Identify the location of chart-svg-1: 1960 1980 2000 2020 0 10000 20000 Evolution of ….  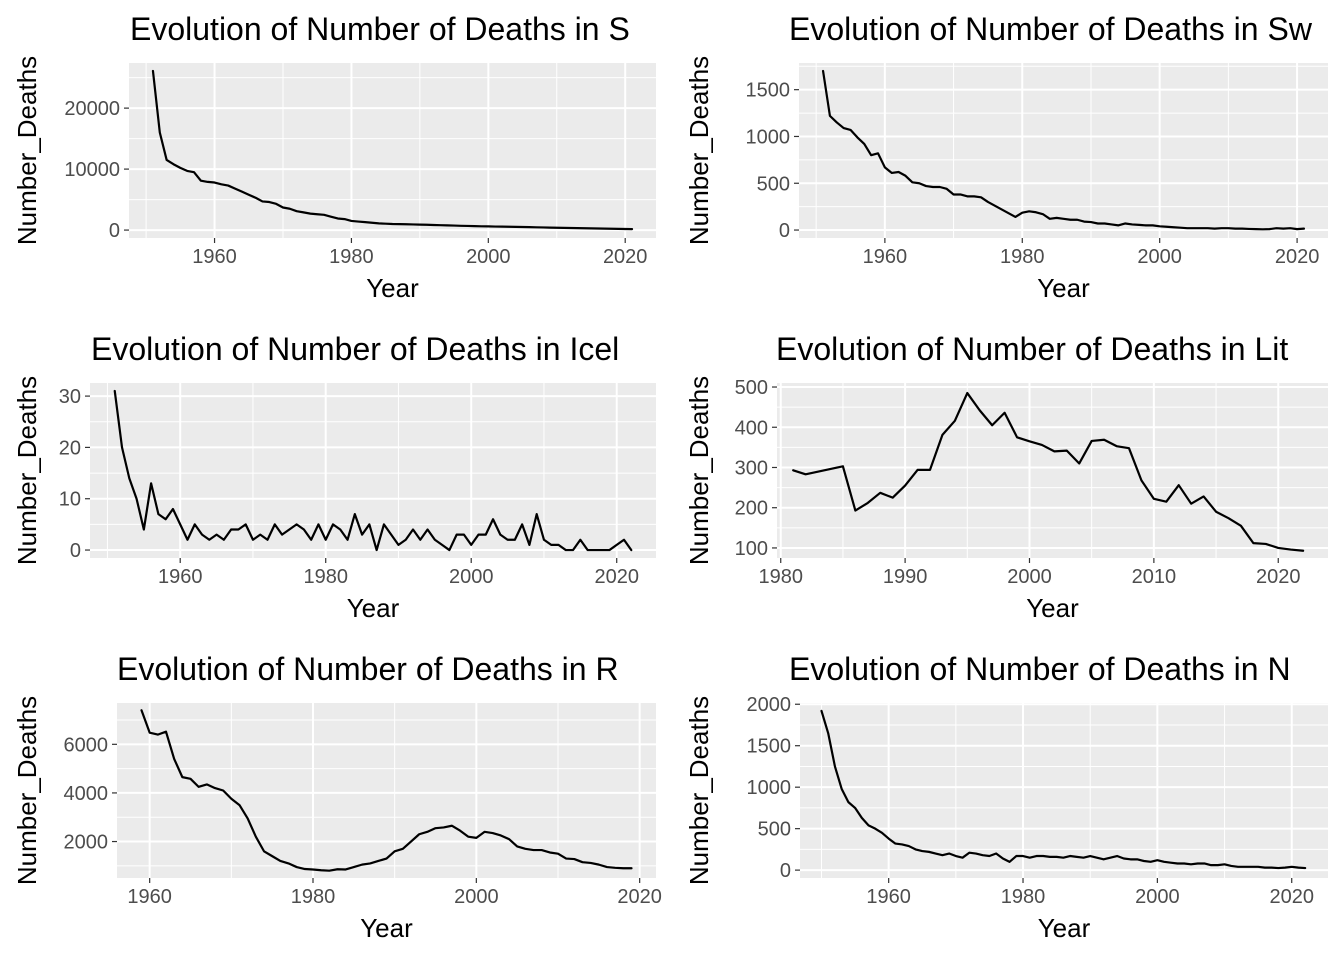
(334, 157).